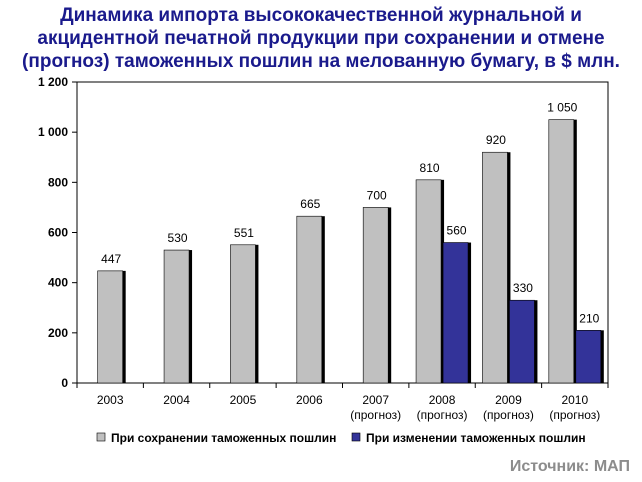 The height and width of the screenshot is (482, 642). Describe the element at coordinates (176, 316) in the screenshot. I see `bar-gray-2004` at that location.